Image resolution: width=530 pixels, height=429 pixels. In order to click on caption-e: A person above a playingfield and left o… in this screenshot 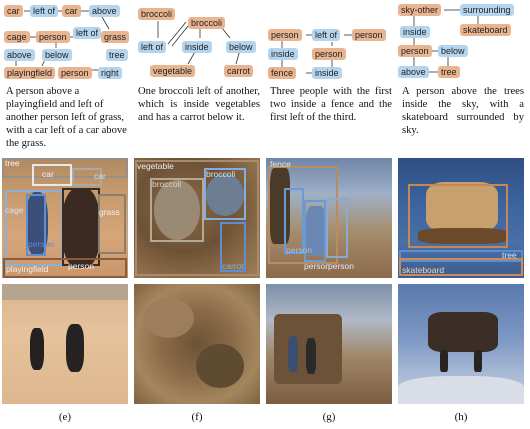, I will do `click(66, 117)`.